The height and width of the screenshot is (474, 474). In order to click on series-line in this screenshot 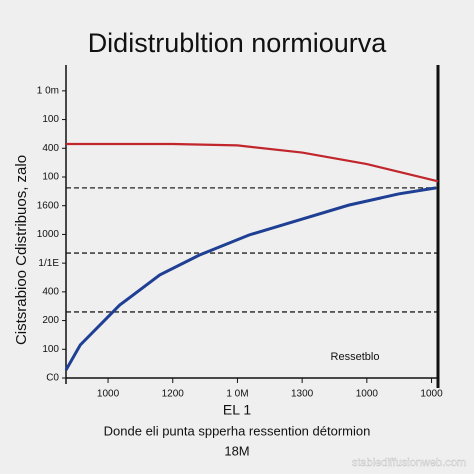, I will do `click(252, 162)`.